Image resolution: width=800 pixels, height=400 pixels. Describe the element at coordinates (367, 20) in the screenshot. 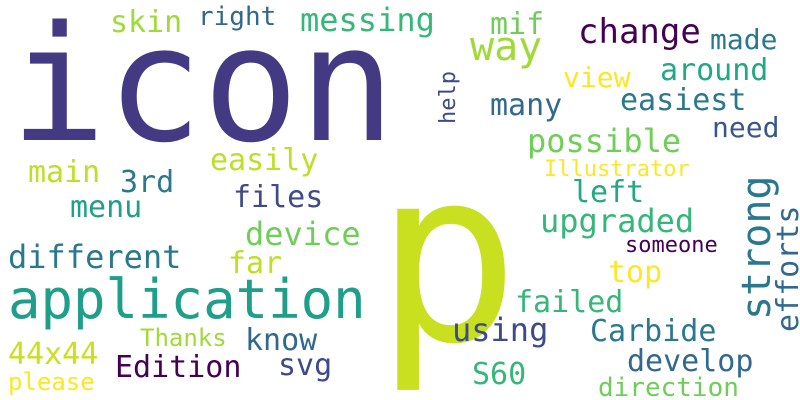

I see `word-messing: messing` at that location.